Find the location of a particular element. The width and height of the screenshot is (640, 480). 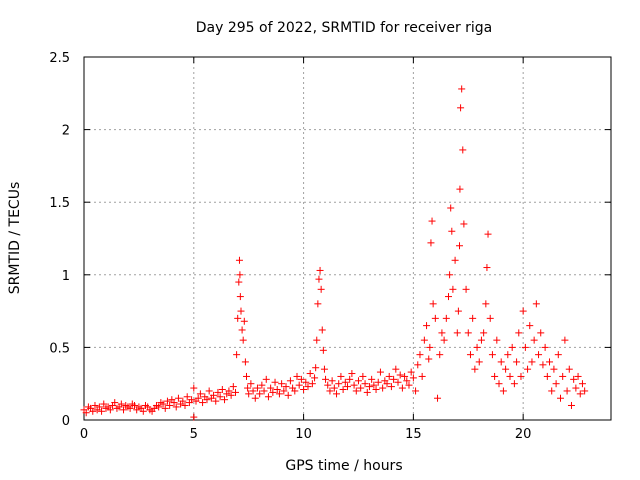

x-tick-label: 10 is located at coordinates (303, 434).